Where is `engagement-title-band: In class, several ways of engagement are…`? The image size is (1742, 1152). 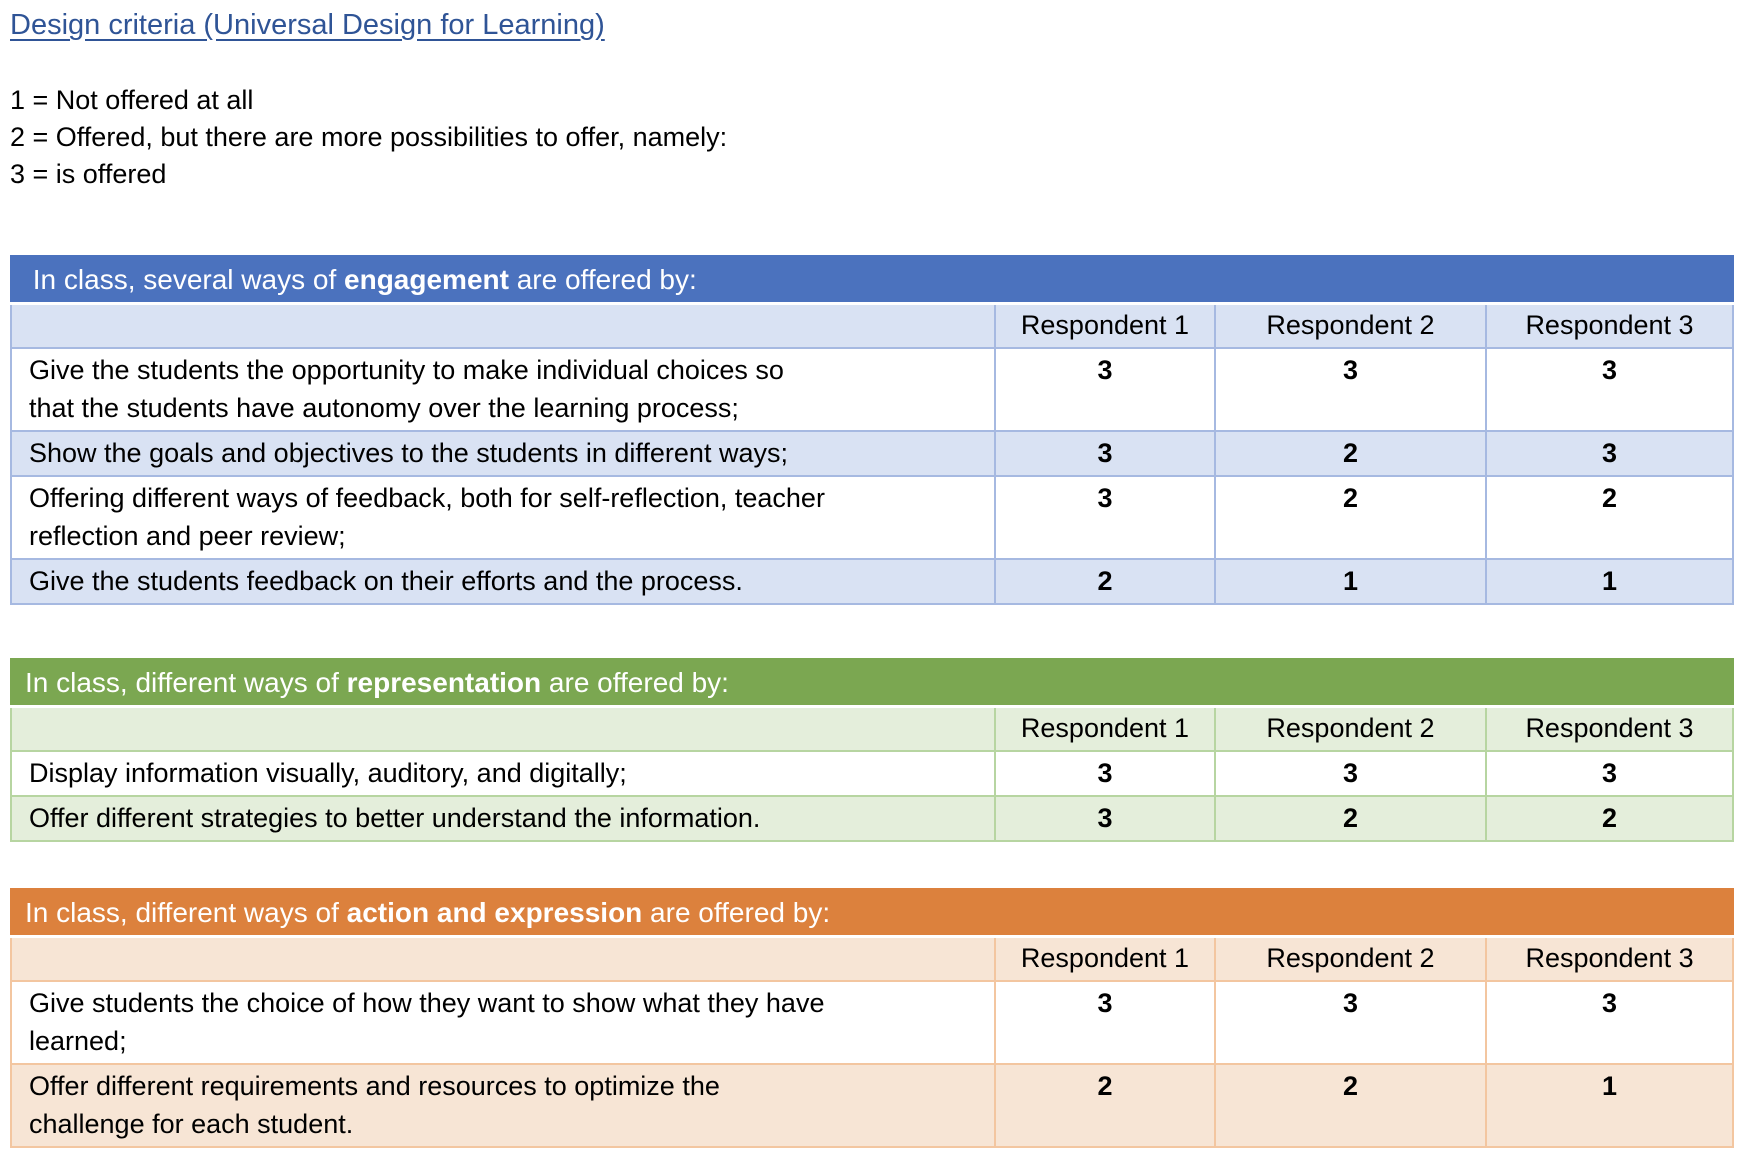 engagement-title-band: In class, several ways of engagement are… is located at coordinates (872, 280).